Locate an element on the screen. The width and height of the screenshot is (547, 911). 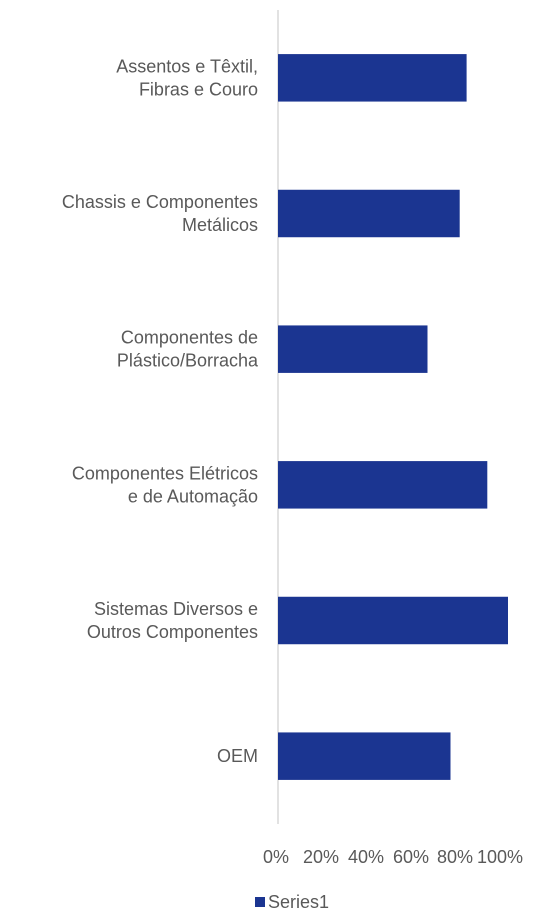
x-tick-label: 60% is located at coordinates (411, 857).